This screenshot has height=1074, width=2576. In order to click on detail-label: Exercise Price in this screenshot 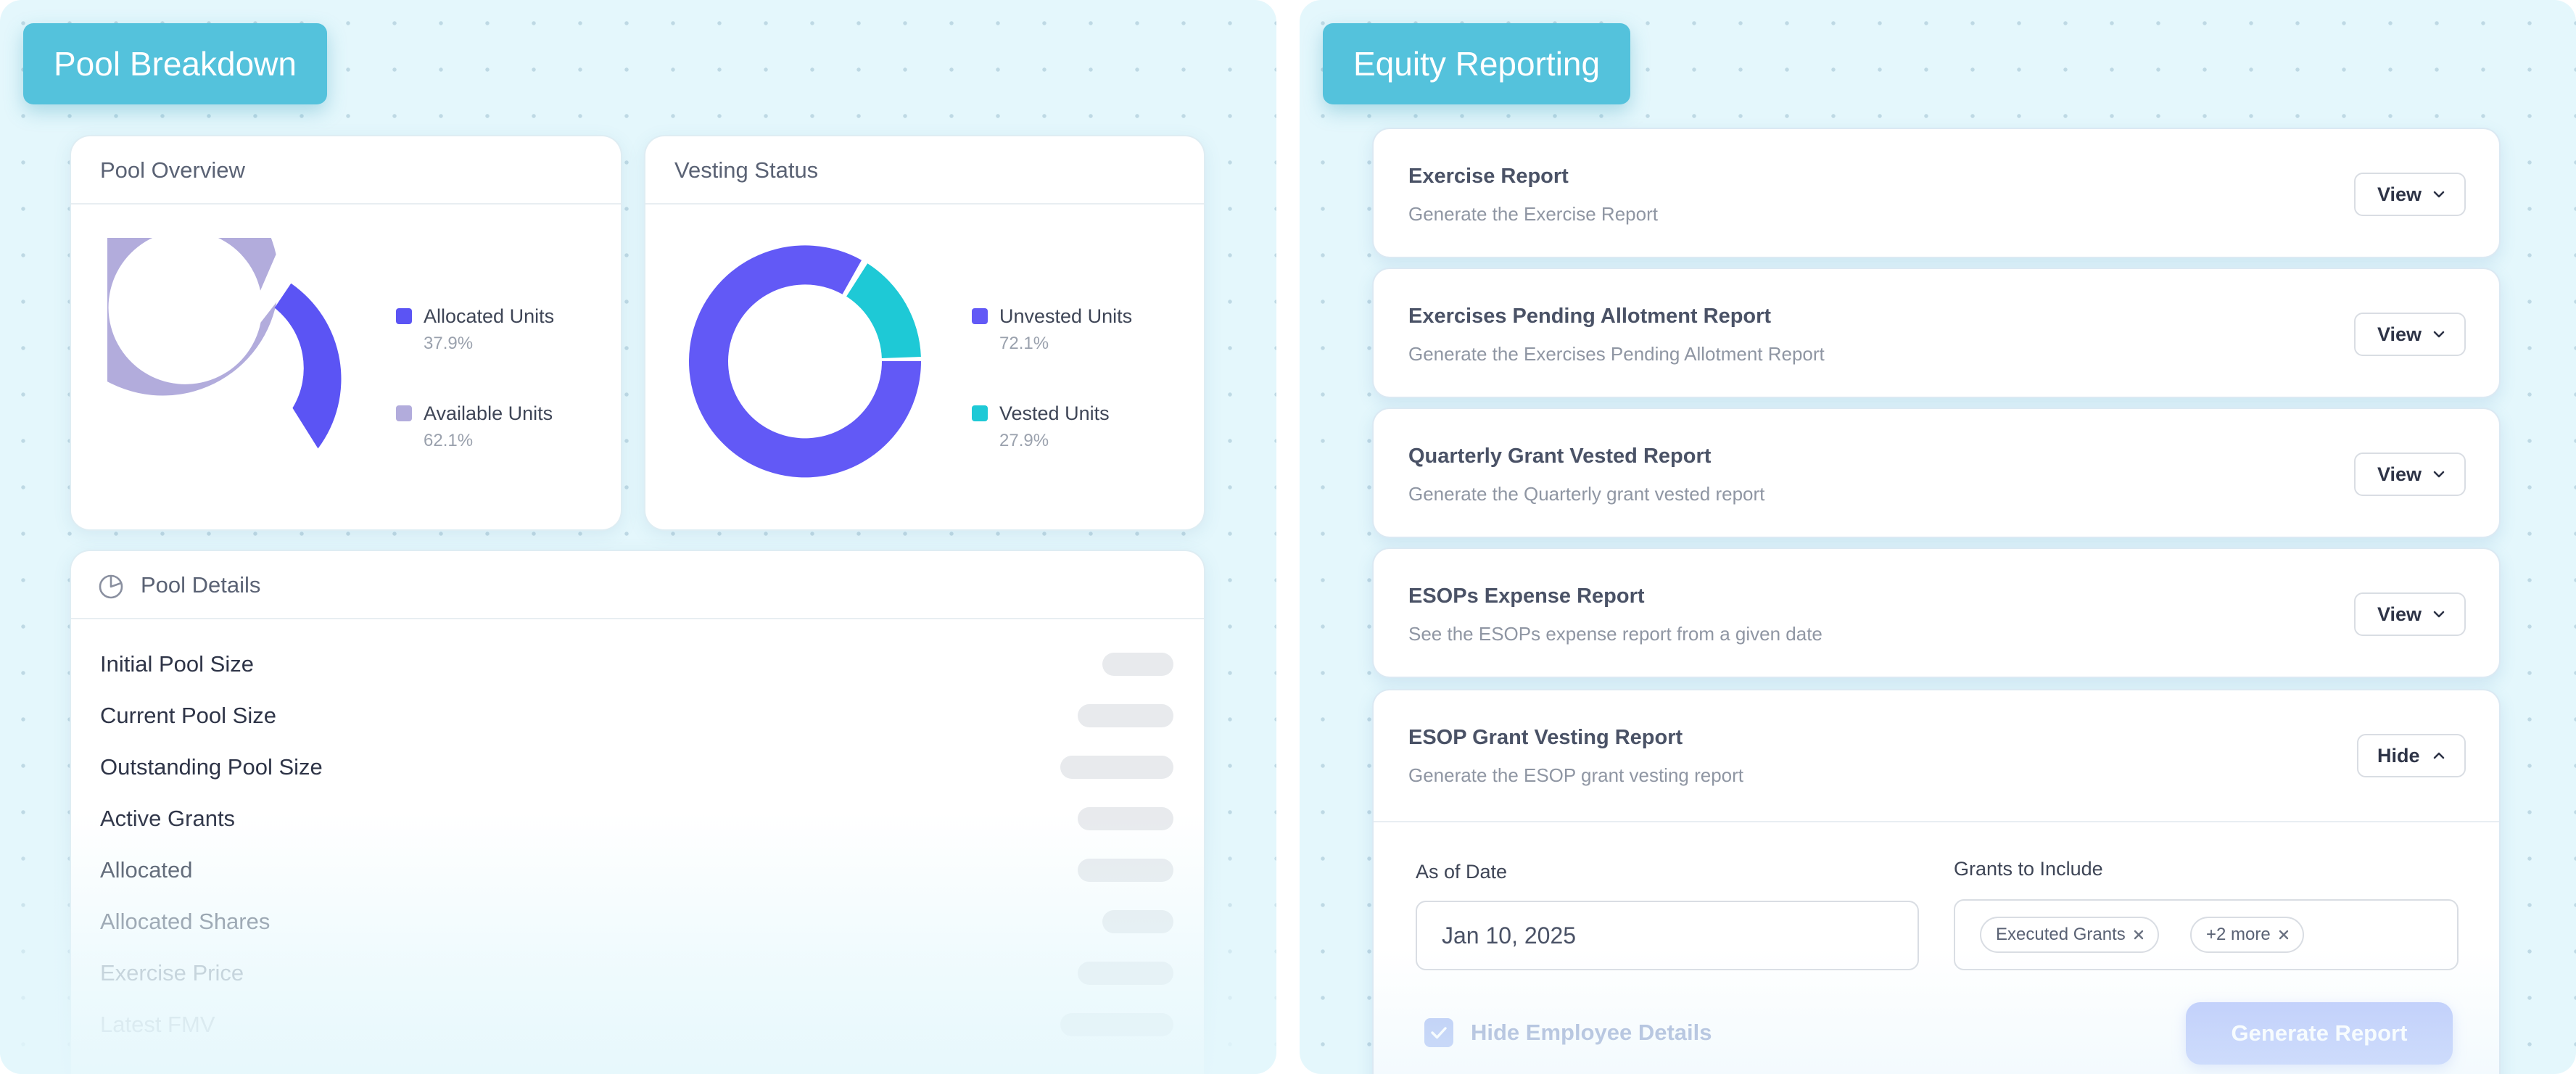, I will do `click(172, 973)`.